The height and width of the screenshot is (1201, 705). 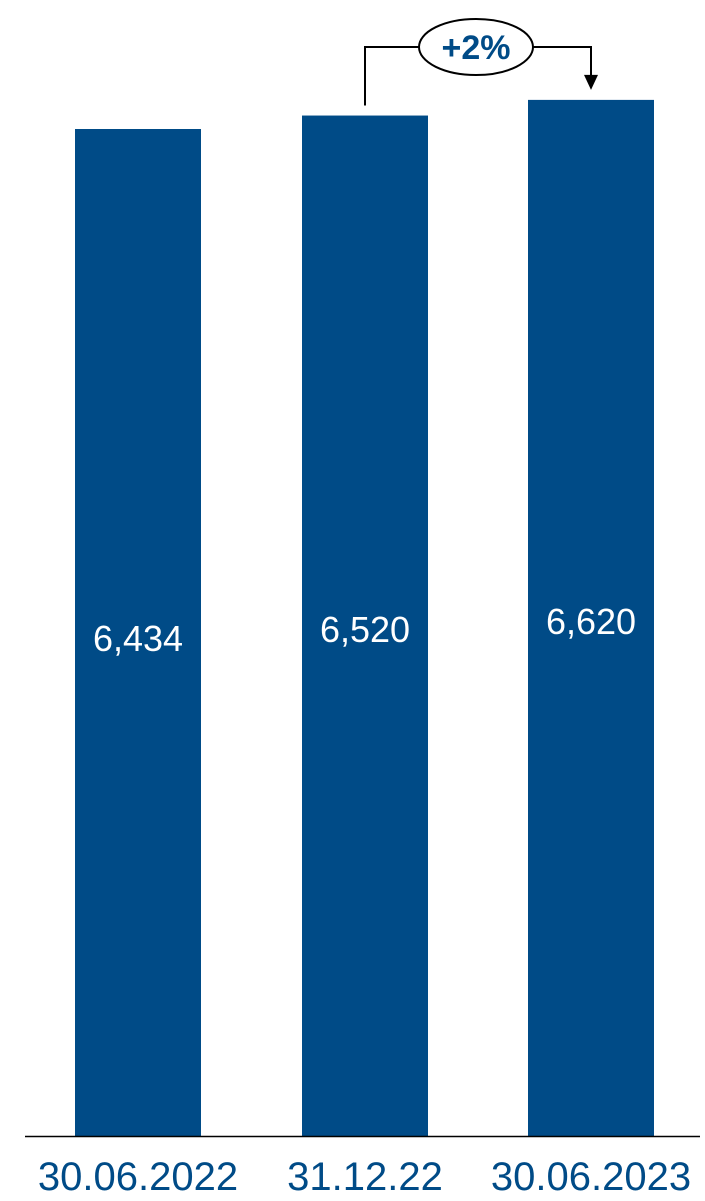 I want to click on bar-value-label: 6,520, so click(x=365, y=629).